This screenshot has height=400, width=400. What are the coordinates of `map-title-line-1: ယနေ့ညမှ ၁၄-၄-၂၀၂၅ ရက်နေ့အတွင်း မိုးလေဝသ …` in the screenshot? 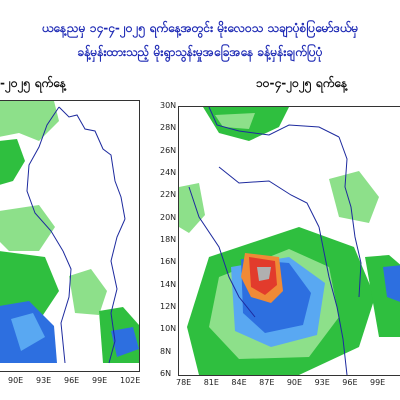 It's located at (200, 28).